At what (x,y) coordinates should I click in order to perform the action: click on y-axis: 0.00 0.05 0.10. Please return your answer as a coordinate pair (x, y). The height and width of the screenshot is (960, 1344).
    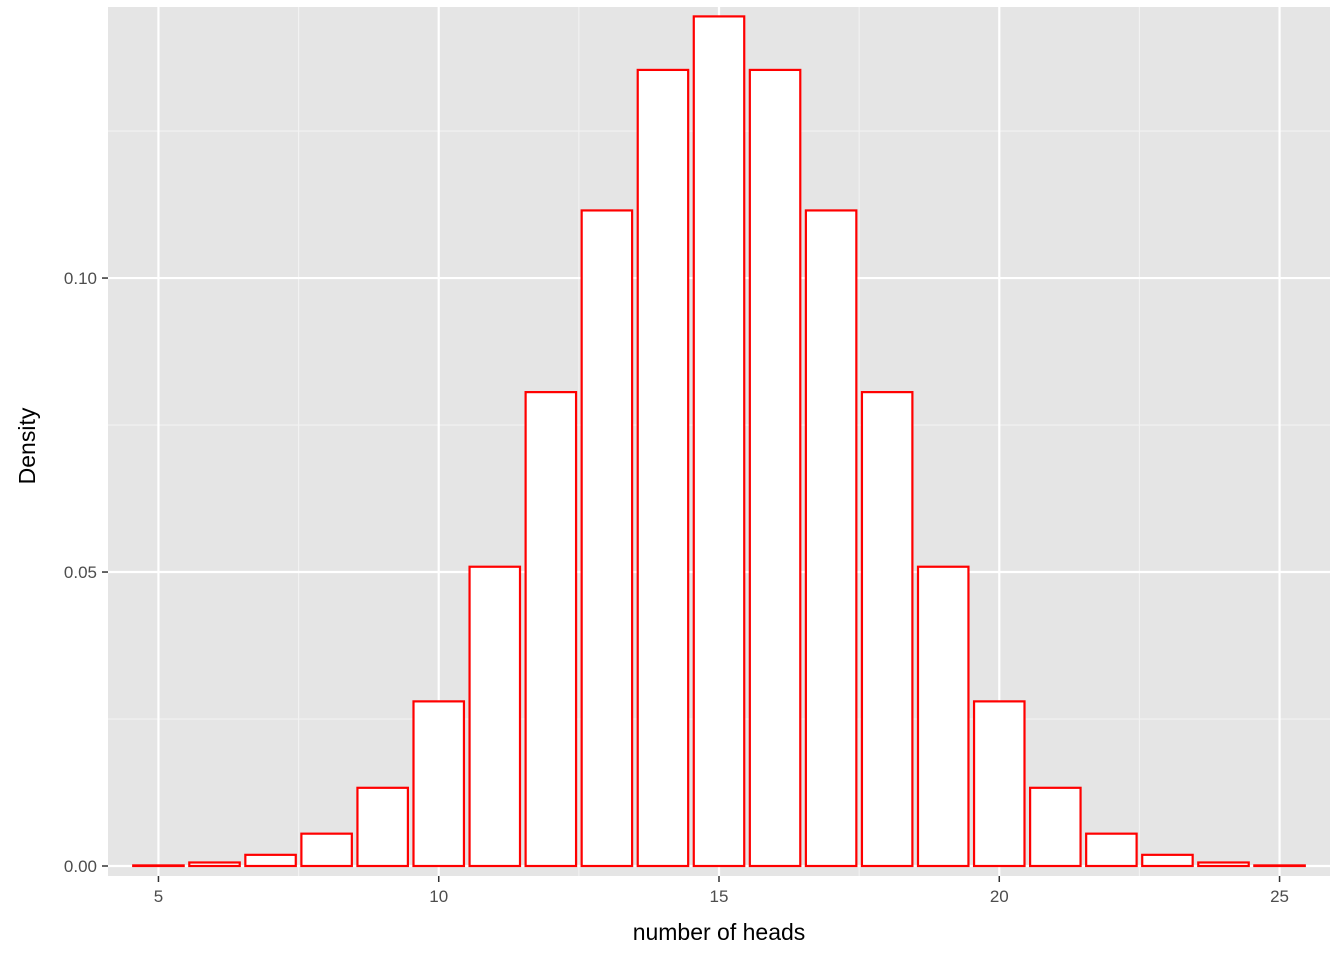
    Looking at the image, I should click on (86, 572).